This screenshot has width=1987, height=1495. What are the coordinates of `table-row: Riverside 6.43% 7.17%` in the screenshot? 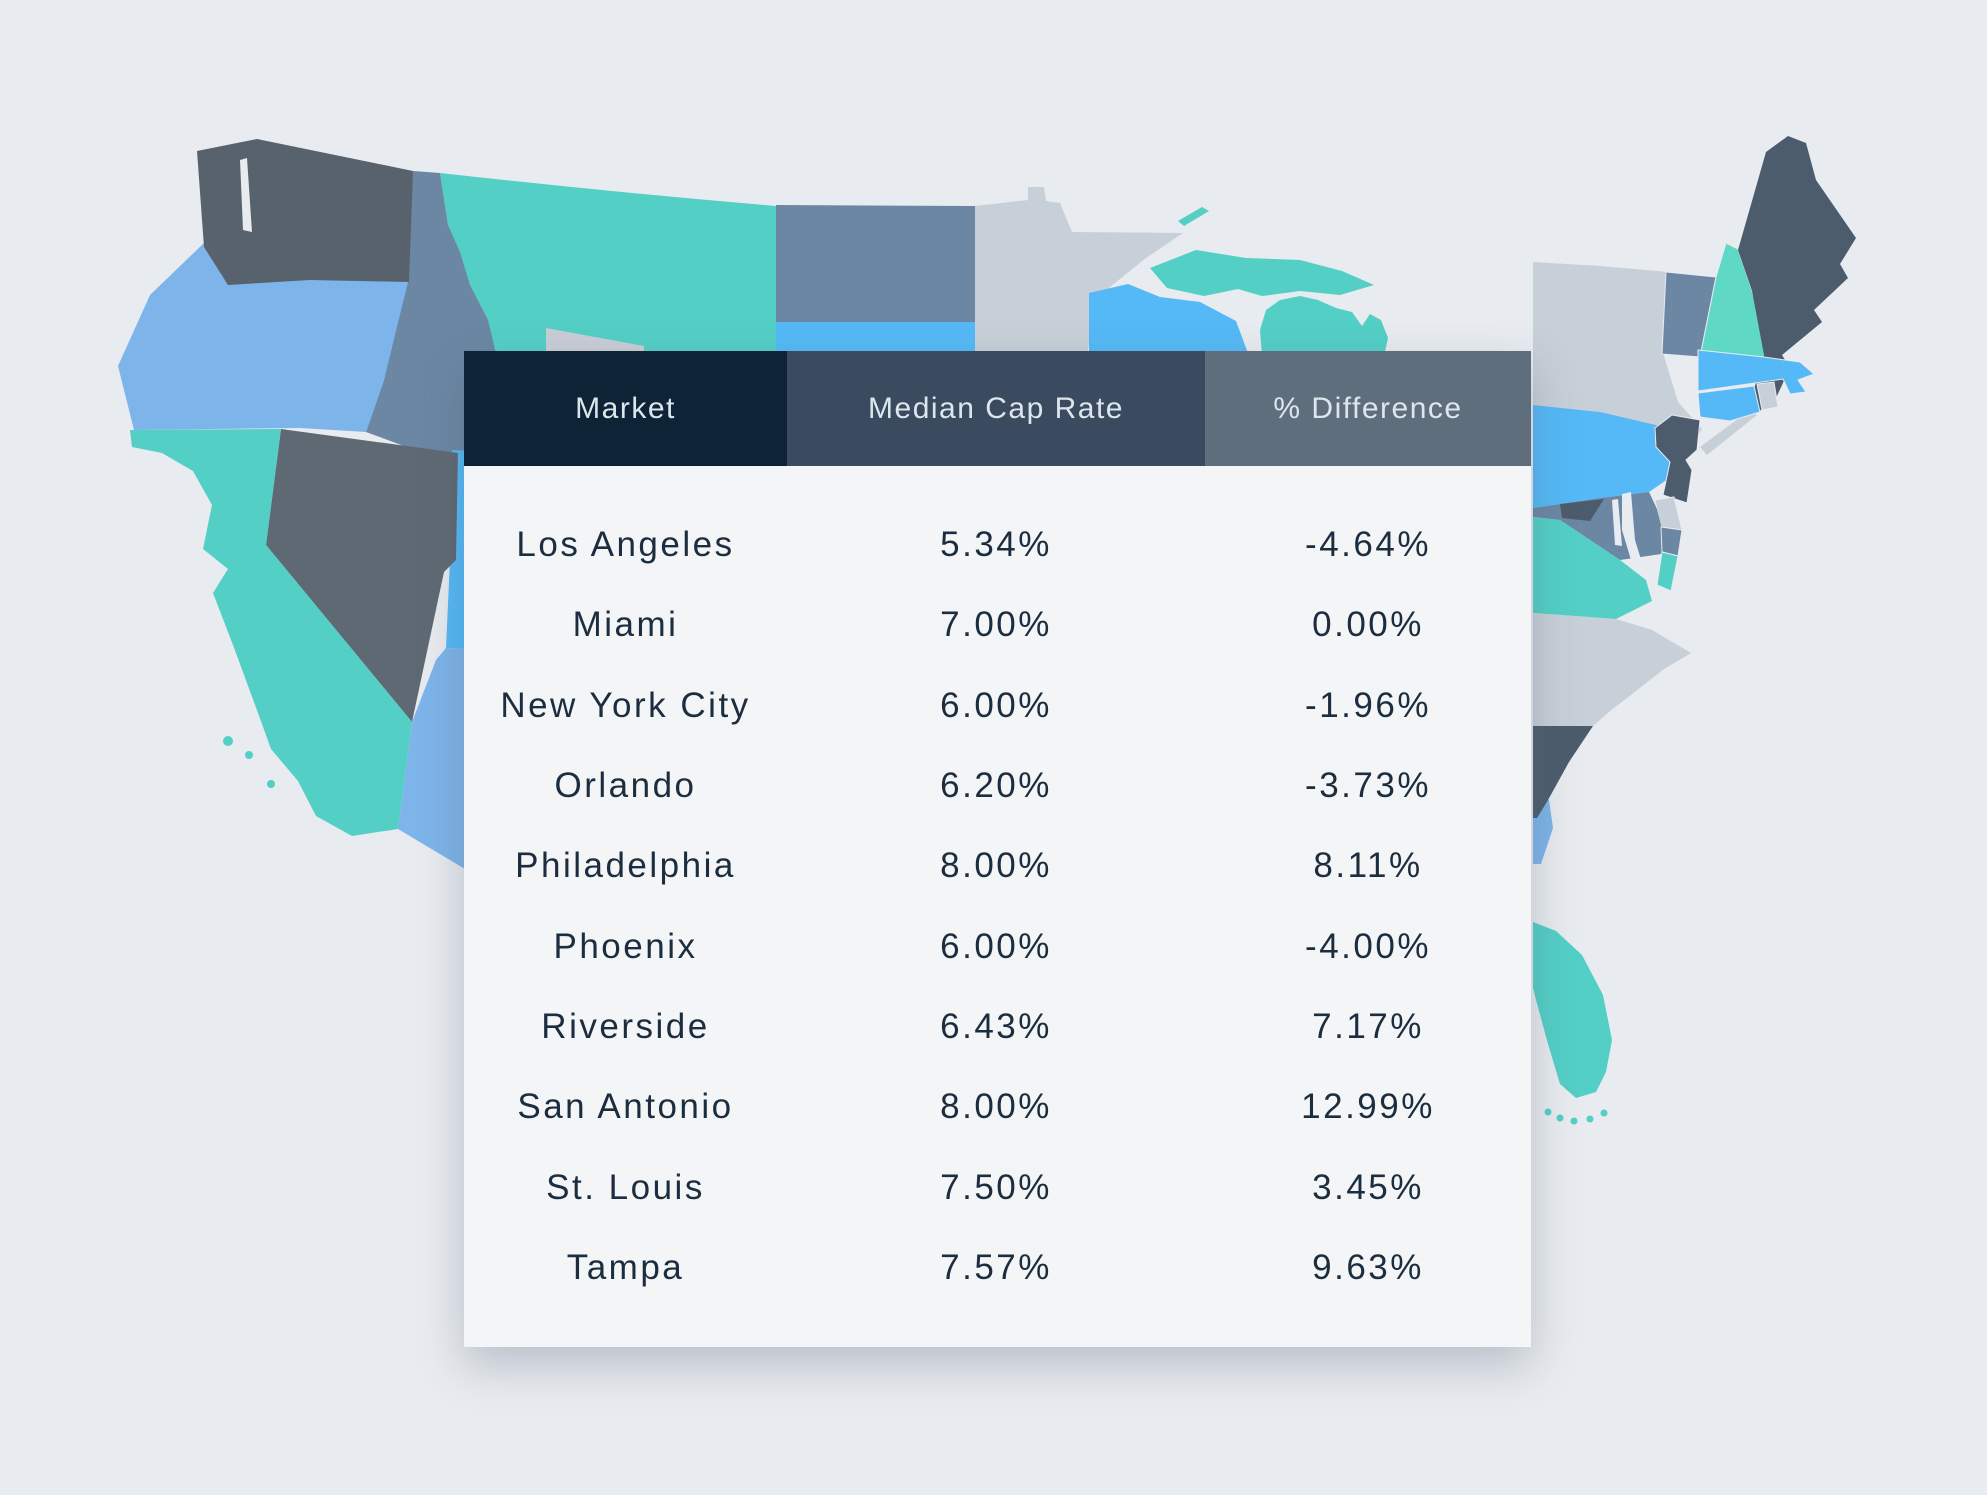 It's located at (997, 1027).